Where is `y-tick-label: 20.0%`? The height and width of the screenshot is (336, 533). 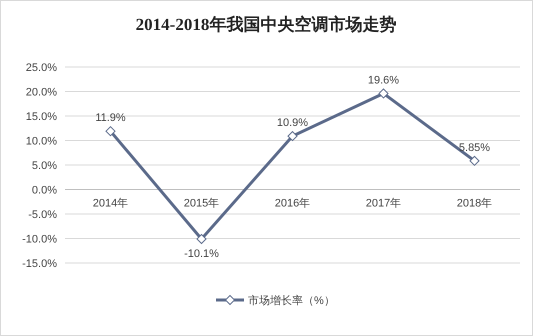 y-tick-label: 20.0% is located at coordinates (42, 92).